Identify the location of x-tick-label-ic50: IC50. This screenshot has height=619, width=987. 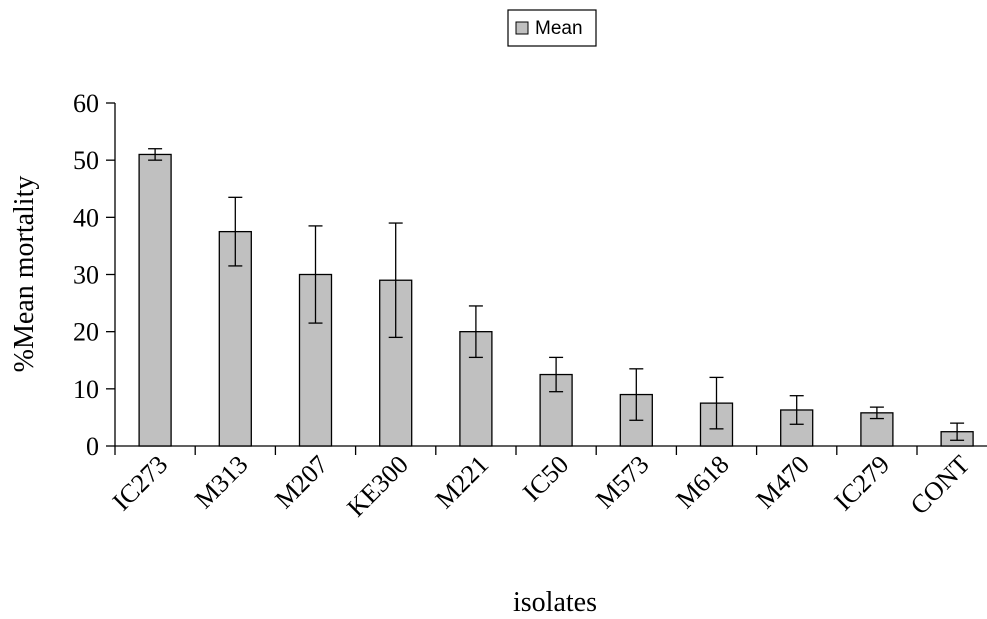
(545, 478).